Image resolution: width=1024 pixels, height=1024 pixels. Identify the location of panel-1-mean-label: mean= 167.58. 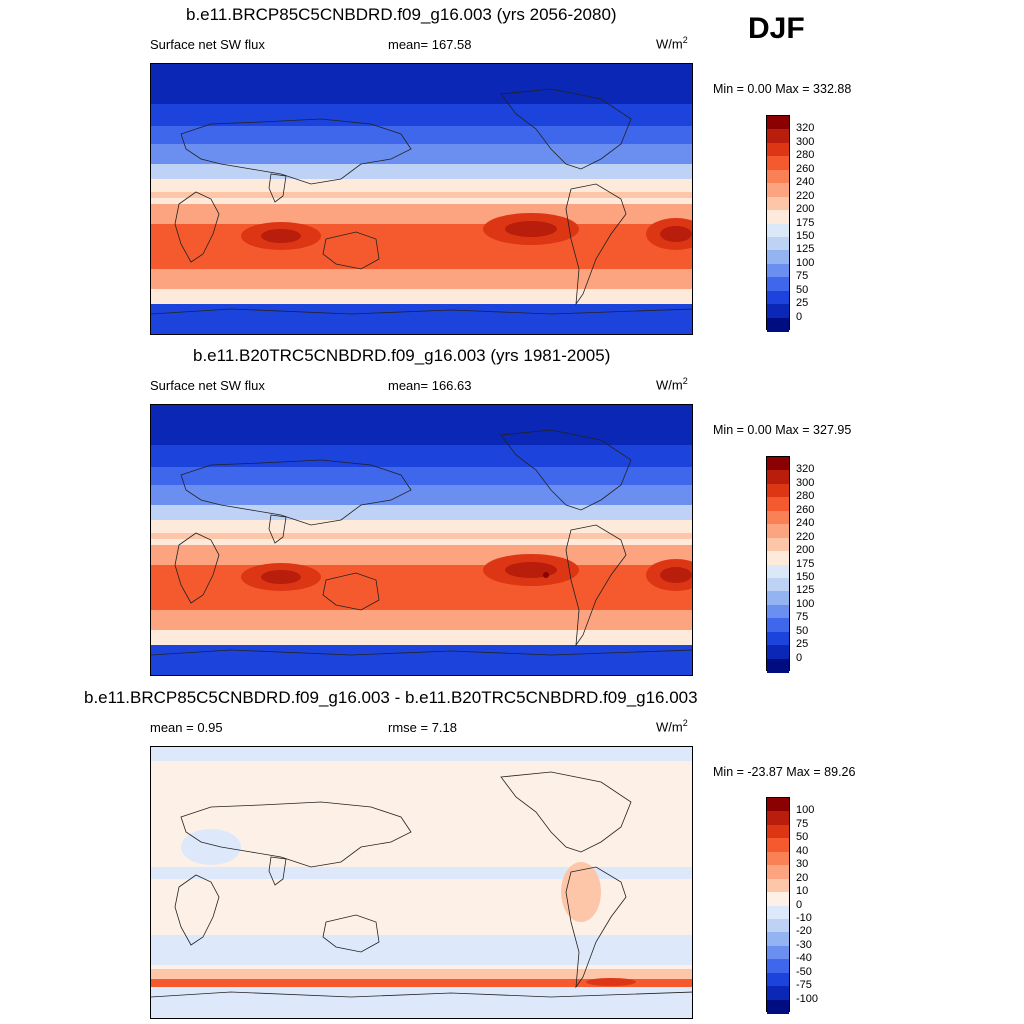
(430, 44).